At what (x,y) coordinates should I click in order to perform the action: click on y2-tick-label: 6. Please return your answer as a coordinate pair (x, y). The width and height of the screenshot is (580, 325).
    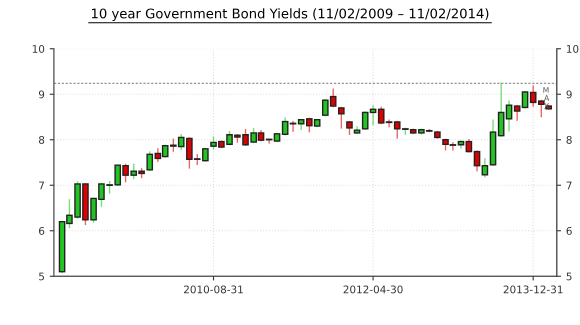
    Looking at the image, I should click on (569, 230).